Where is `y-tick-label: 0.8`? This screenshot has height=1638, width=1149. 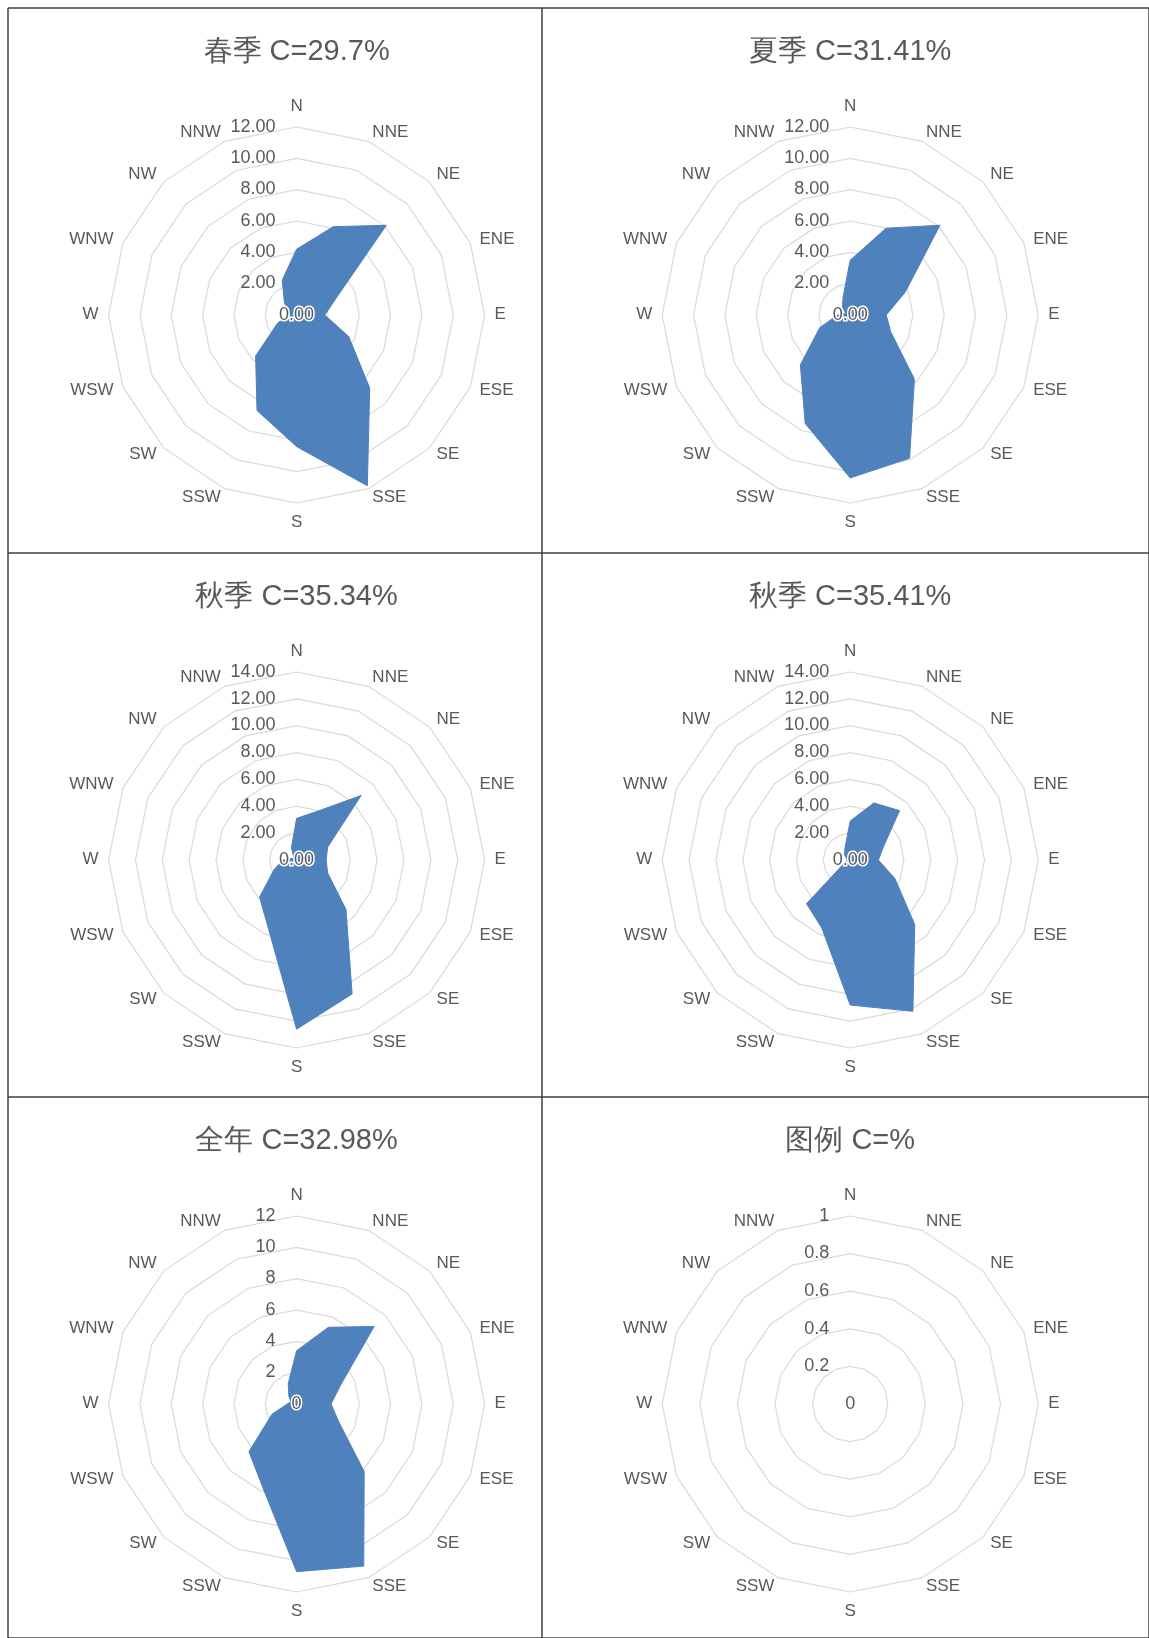 y-tick-label: 0.8 is located at coordinates (817, 1252).